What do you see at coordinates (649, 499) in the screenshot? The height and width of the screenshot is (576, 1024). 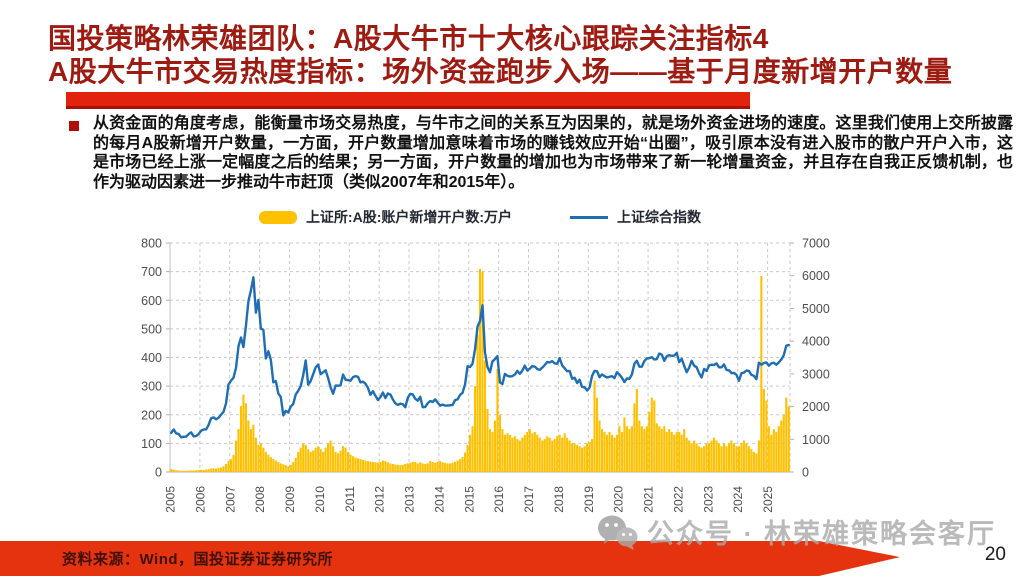 I see `svg-text: 2021` at bounding box center [649, 499].